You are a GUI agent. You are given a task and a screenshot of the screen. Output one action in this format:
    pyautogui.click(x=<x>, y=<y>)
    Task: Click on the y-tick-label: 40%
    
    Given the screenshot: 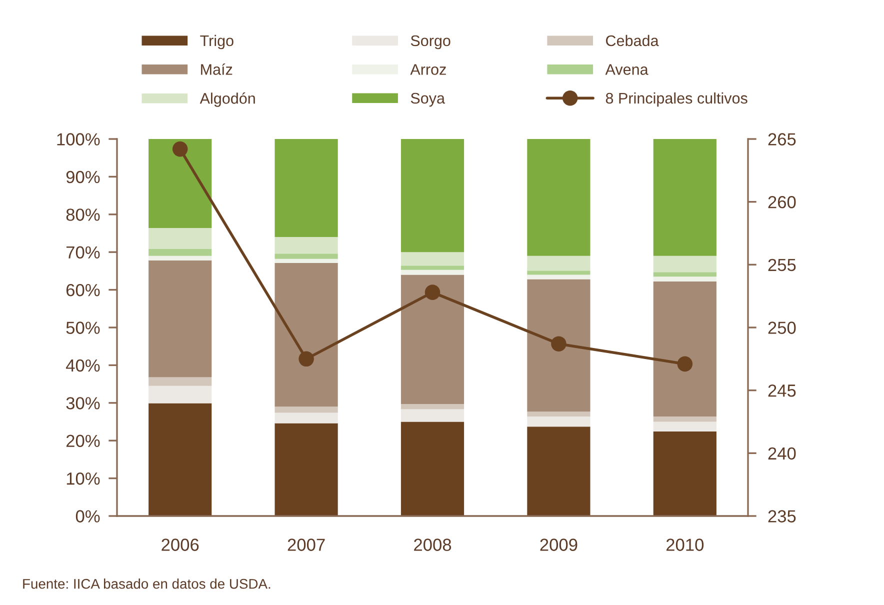 What is the action you would take?
    pyautogui.click(x=83, y=365)
    